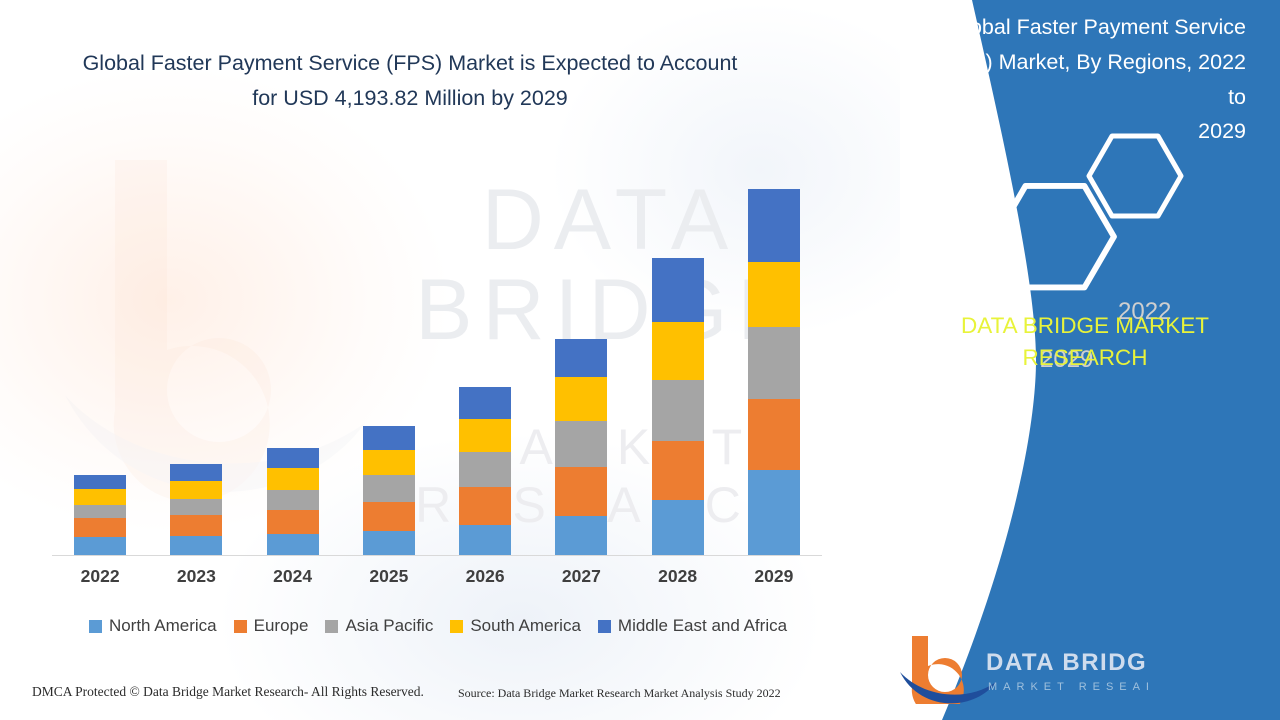  I want to click on svg-text: DATA BRIDGE, so click(1067, 662).